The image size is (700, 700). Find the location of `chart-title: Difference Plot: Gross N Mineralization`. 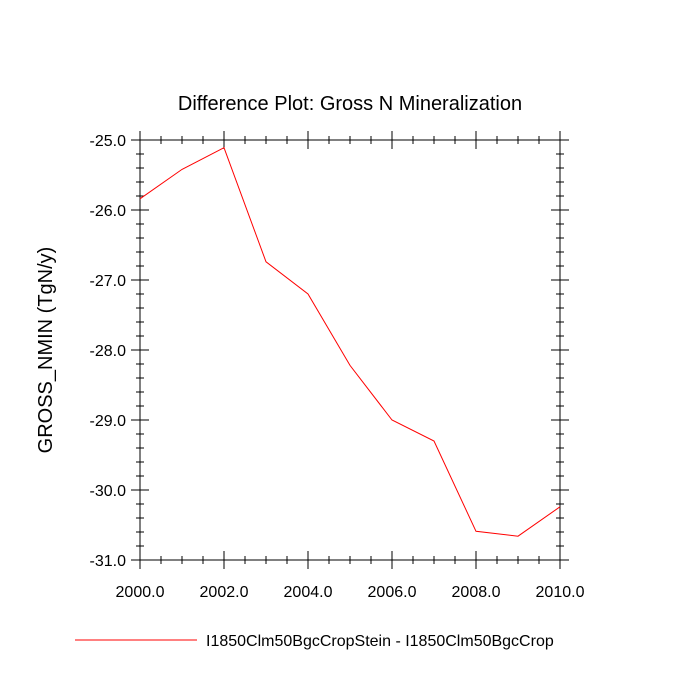

chart-title: Difference Plot: Gross N Mineralization is located at coordinates (350, 104).